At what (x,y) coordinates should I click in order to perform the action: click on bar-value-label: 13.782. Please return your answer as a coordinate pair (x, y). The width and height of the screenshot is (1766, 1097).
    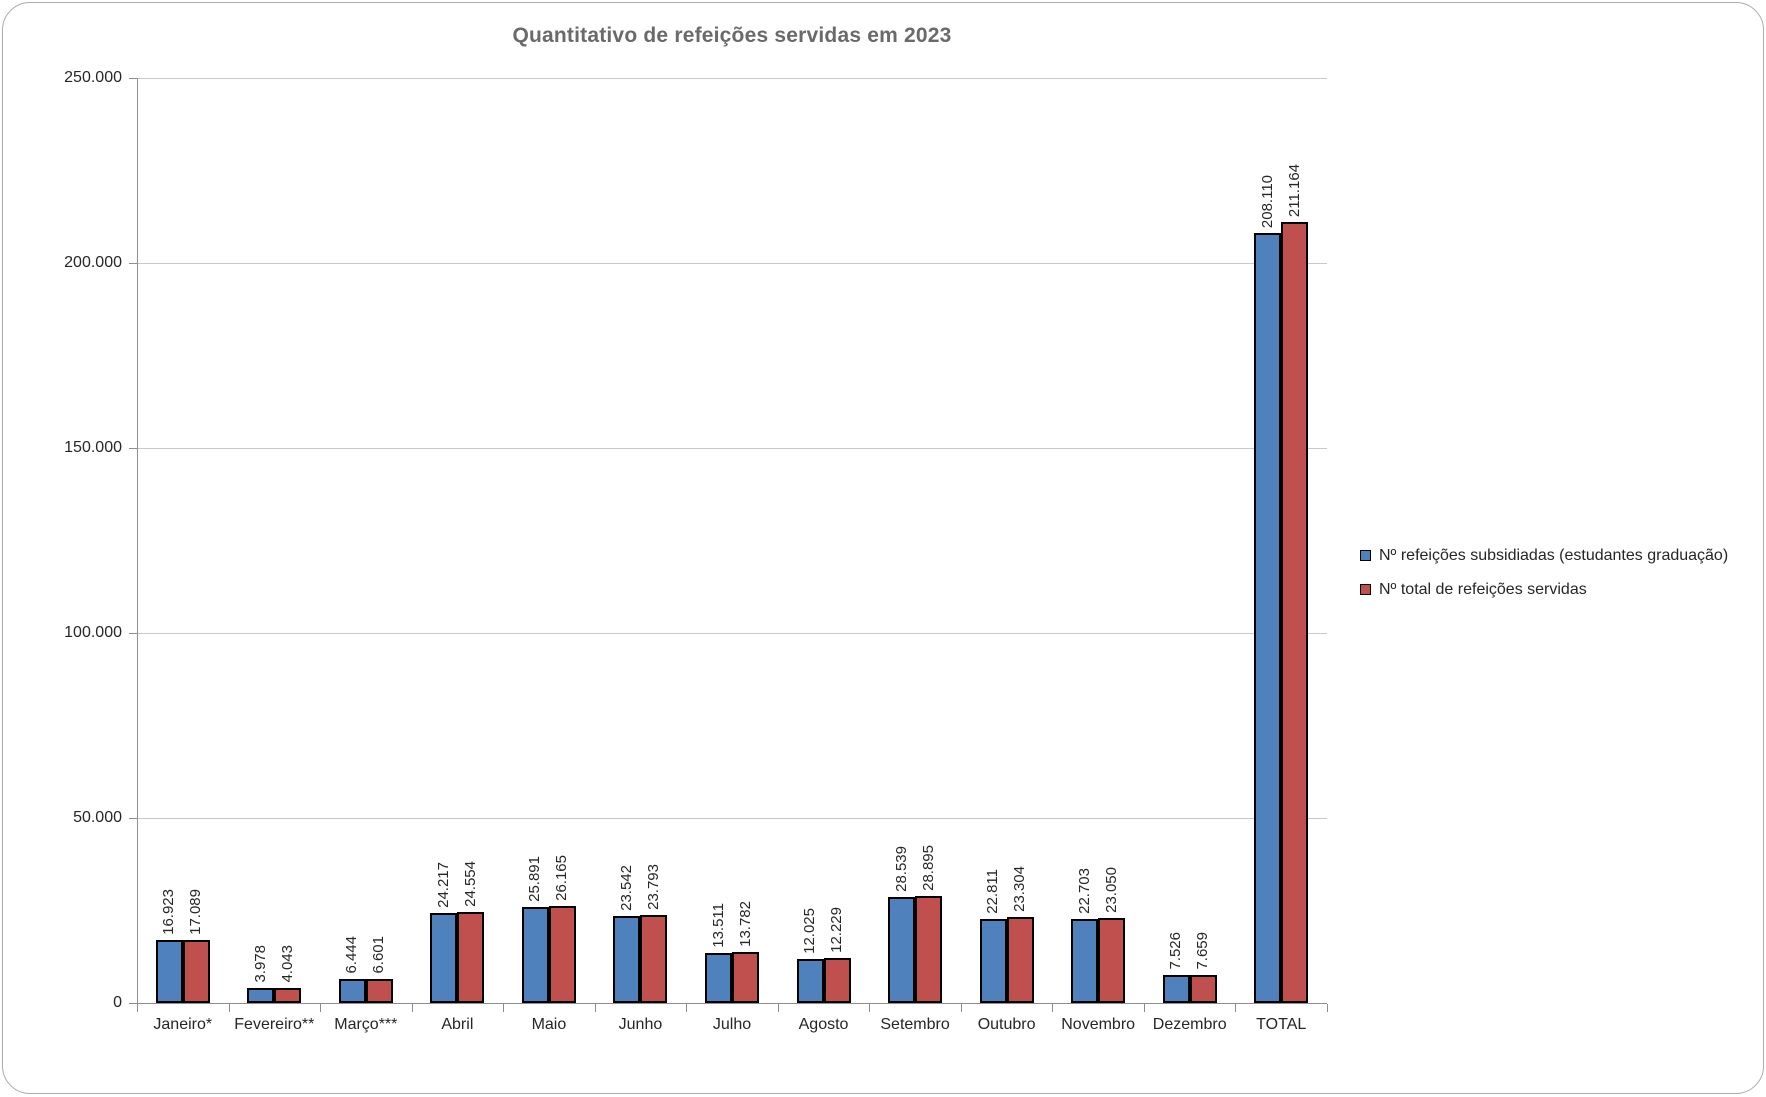
    Looking at the image, I should click on (745, 924).